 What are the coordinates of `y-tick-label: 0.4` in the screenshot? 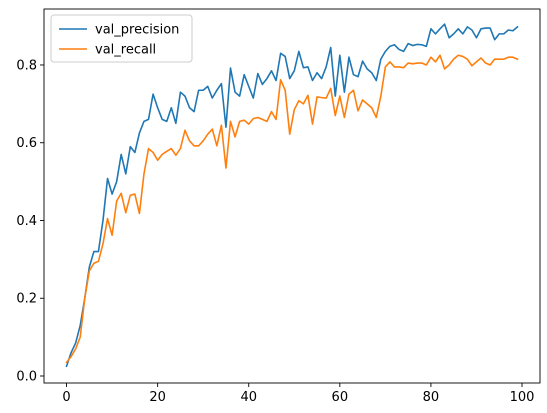 It's located at (26, 221).